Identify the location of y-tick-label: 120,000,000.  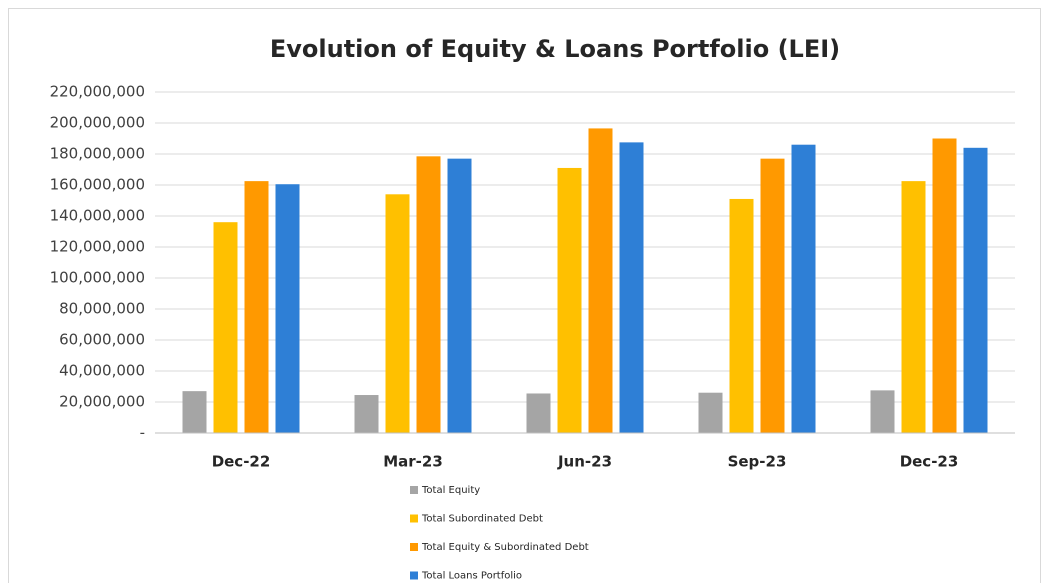
(97, 247).